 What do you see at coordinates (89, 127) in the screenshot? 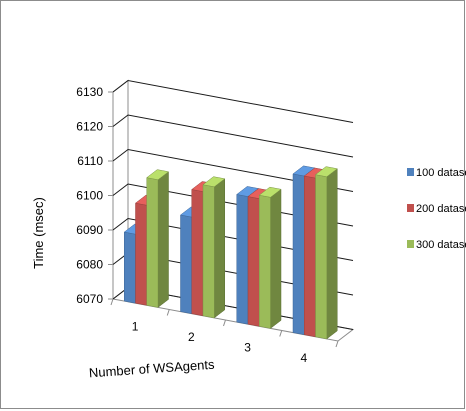
I see `y-tick-label: 6120` at bounding box center [89, 127].